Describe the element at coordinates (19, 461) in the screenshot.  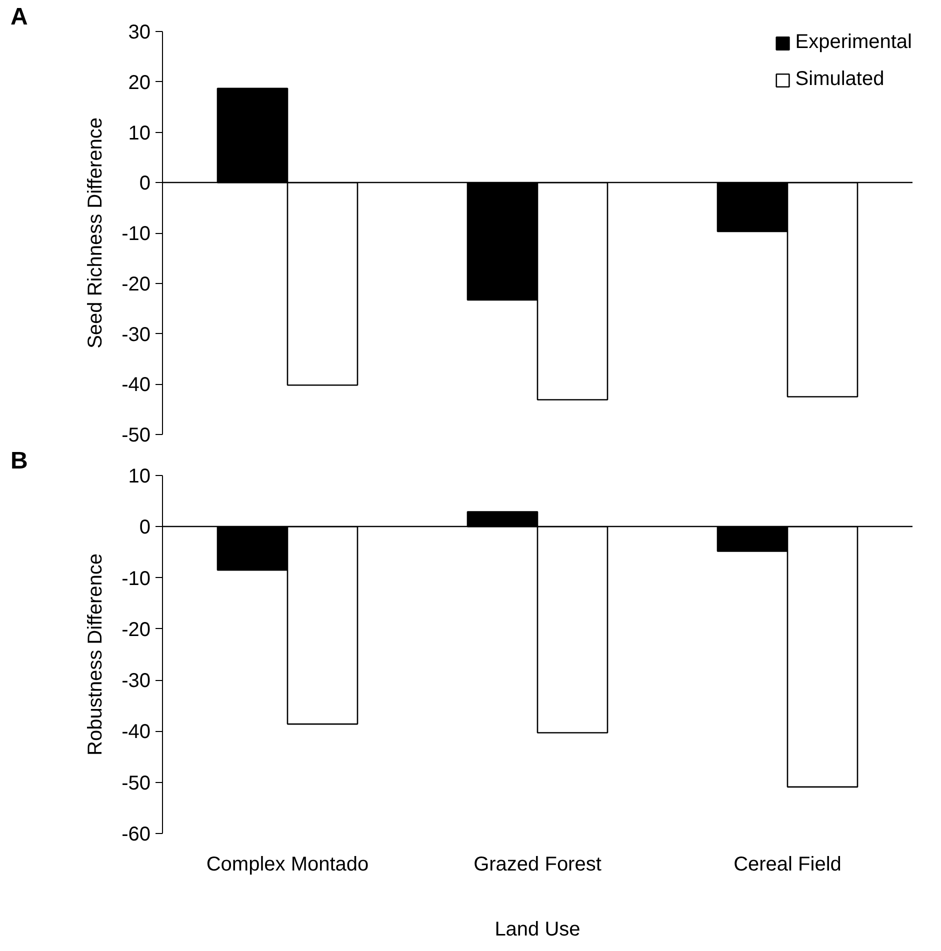
I see `text: B` at that location.